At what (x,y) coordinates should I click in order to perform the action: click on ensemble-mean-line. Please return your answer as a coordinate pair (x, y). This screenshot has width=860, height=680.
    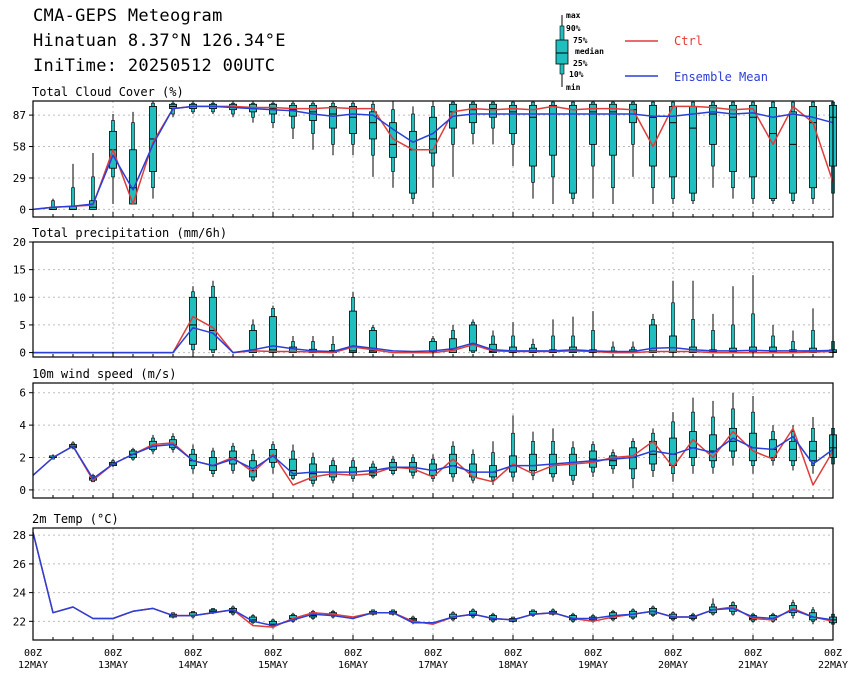
    Looking at the image, I should click on (433, 158).